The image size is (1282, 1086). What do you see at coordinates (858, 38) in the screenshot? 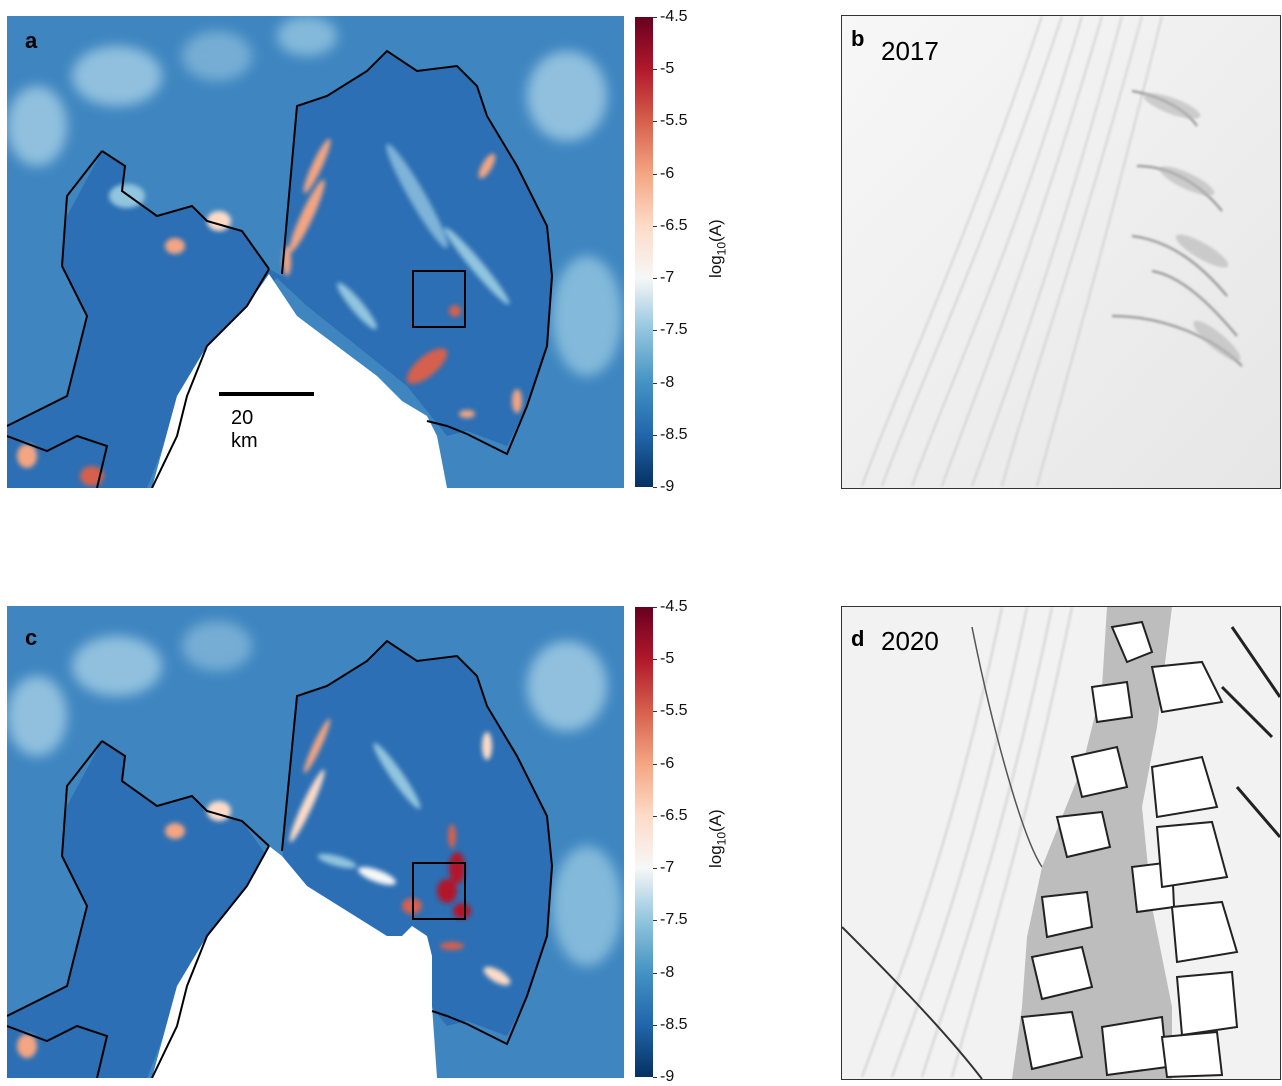
I see `panel-letter-b: b` at bounding box center [858, 38].